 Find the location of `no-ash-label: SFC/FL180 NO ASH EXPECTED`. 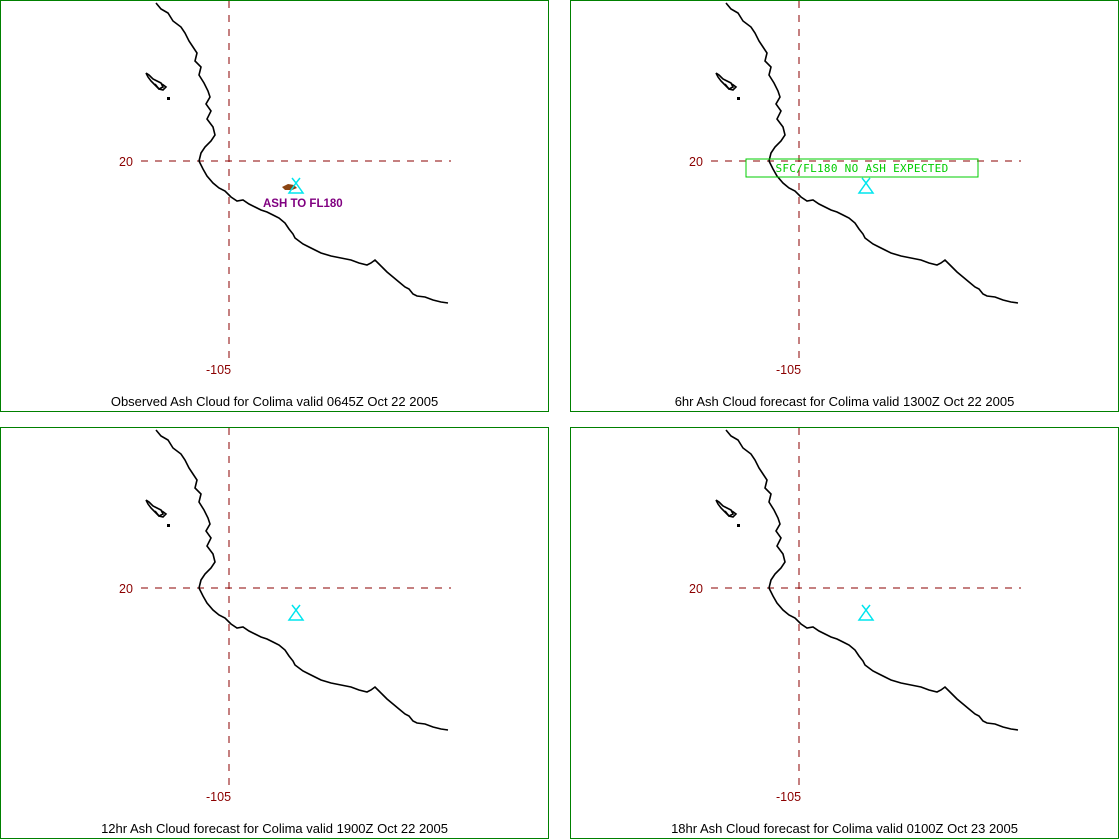

no-ash-label: SFC/FL180 NO ASH EXPECTED is located at coordinates (861, 168).